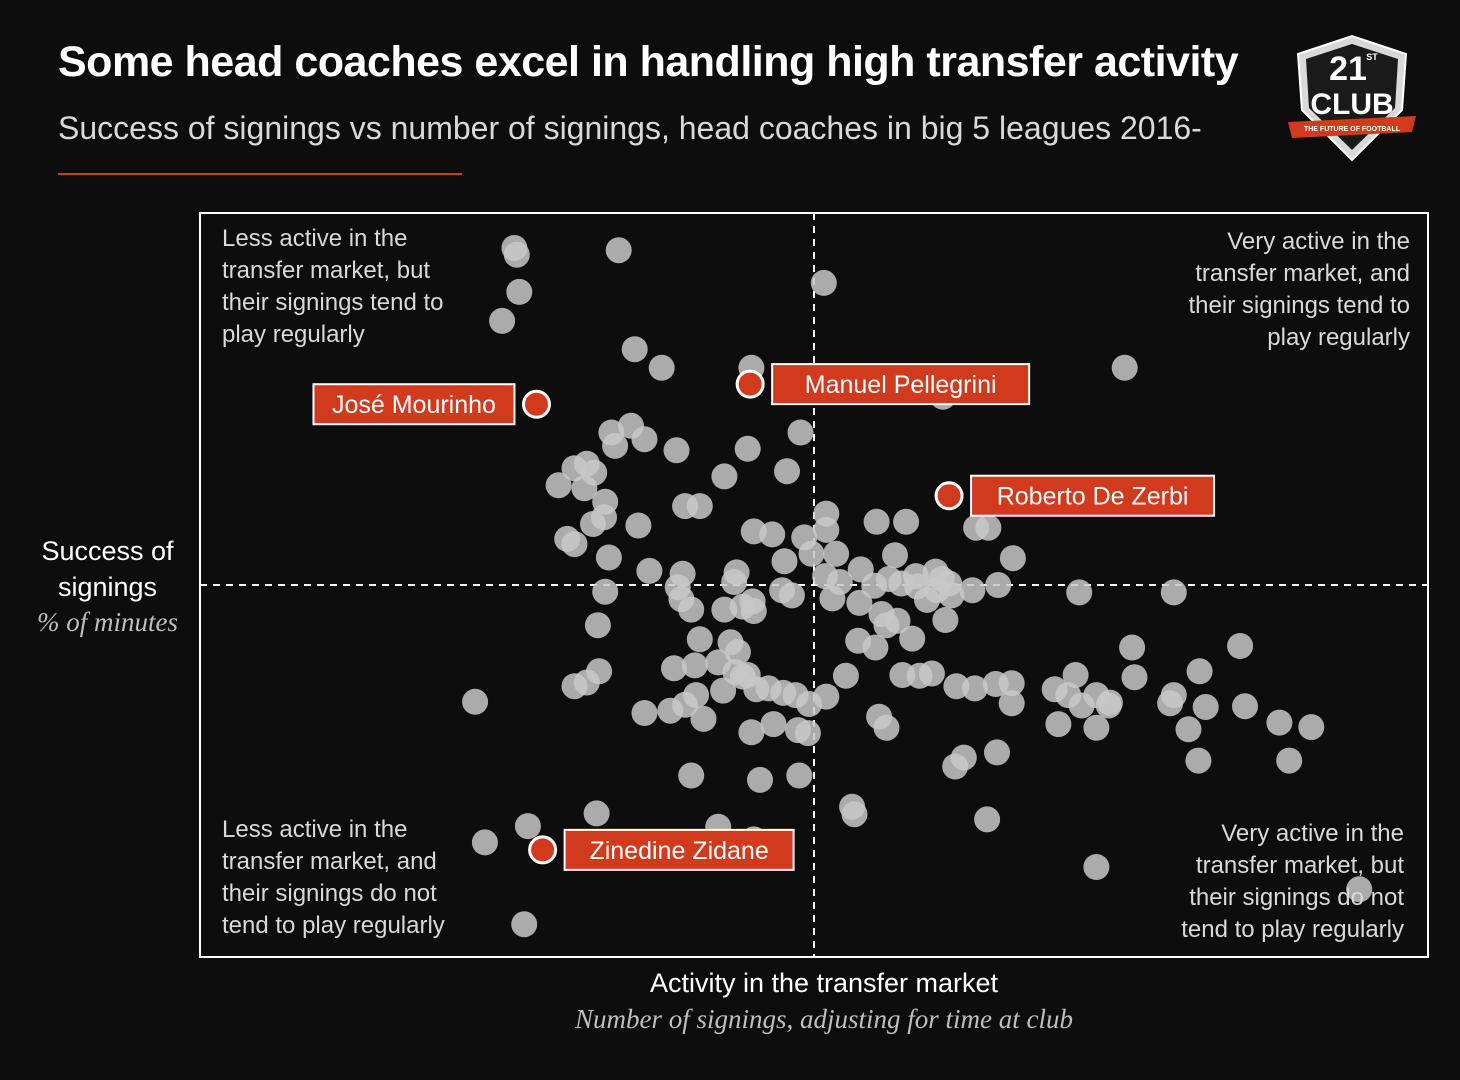 The height and width of the screenshot is (1080, 1460). Describe the element at coordinates (750, 384) in the screenshot. I see `coach-point-manuel-pellegrini` at that location.